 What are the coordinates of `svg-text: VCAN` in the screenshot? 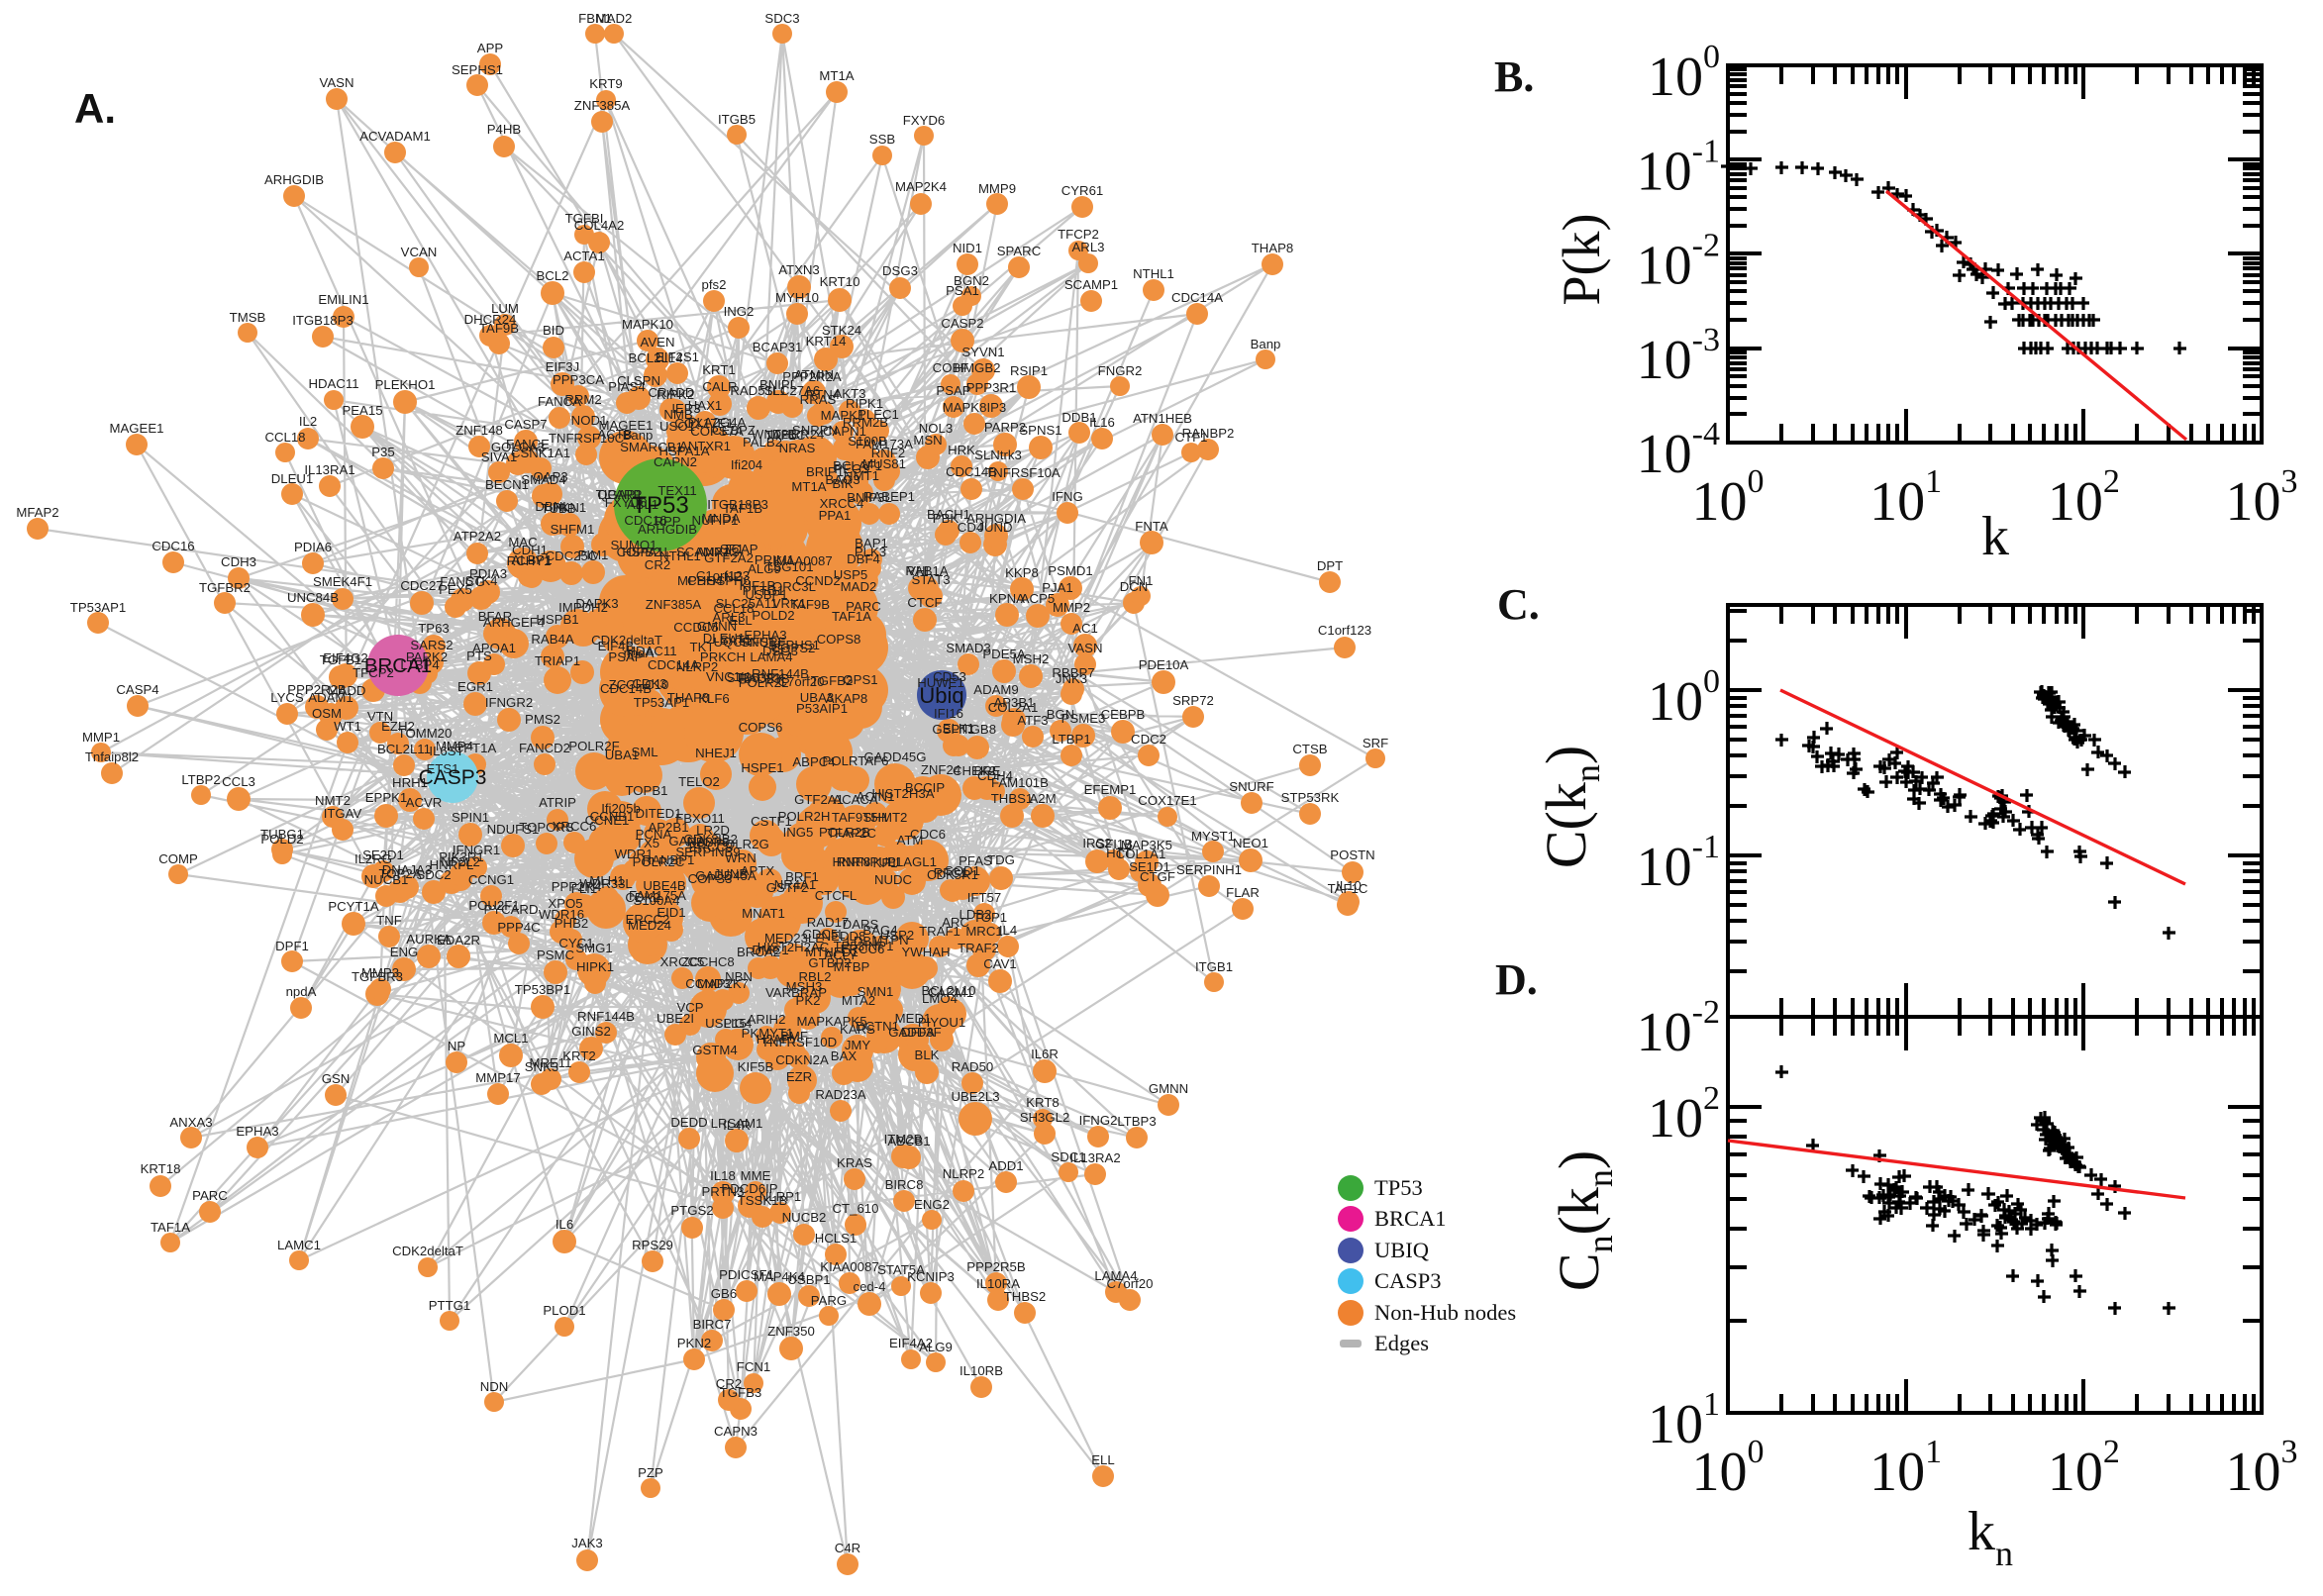 It's located at (419, 252).